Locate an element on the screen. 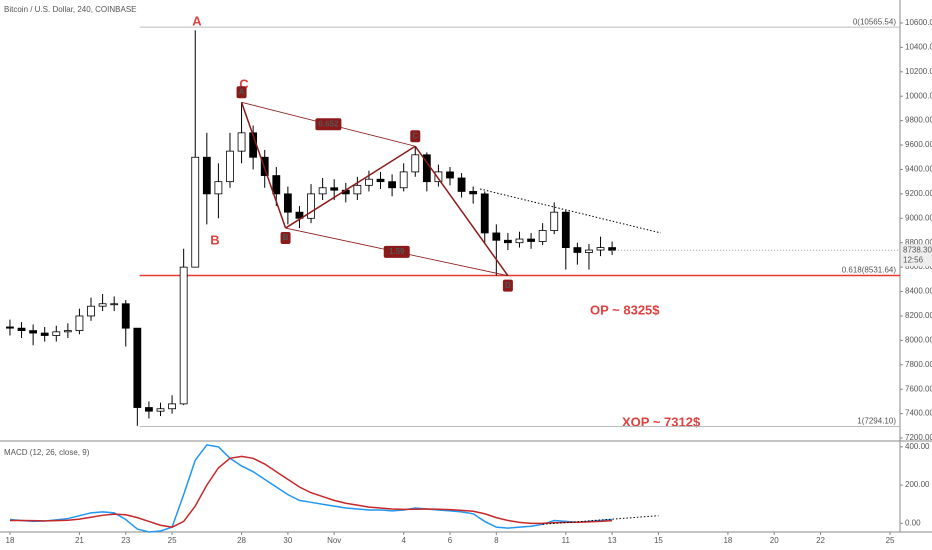 The width and height of the screenshot is (932, 550). y-tick-label: 10400.00 is located at coordinates (918, 46).